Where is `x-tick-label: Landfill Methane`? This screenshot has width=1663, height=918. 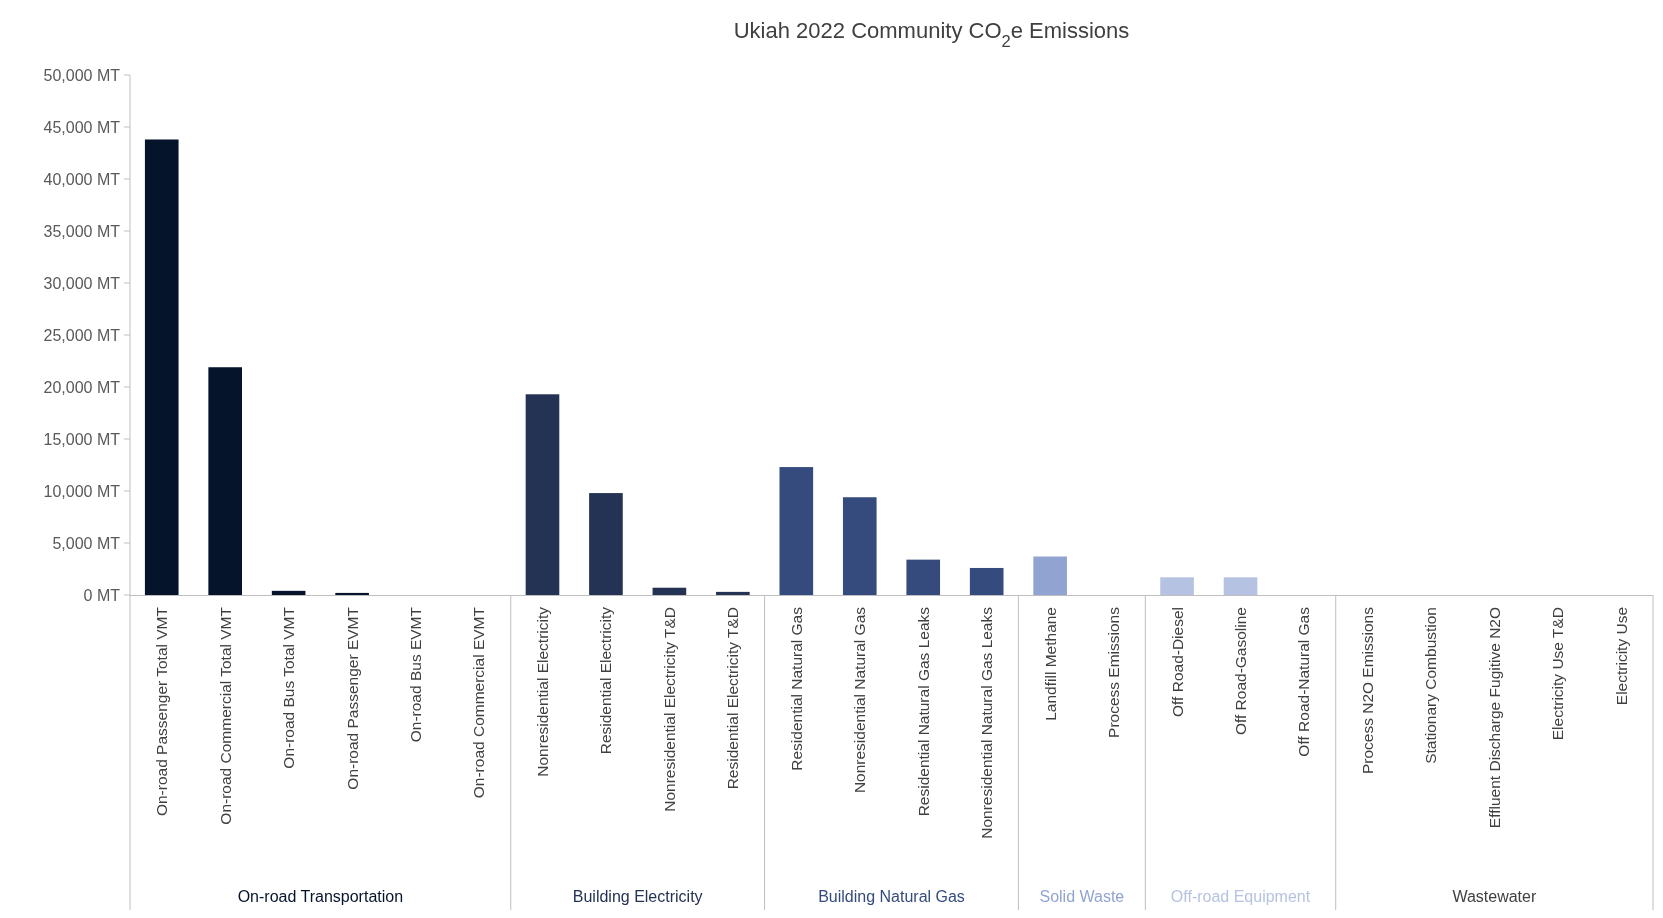
x-tick-label: Landfill Methane is located at coordinates (1050, 664).